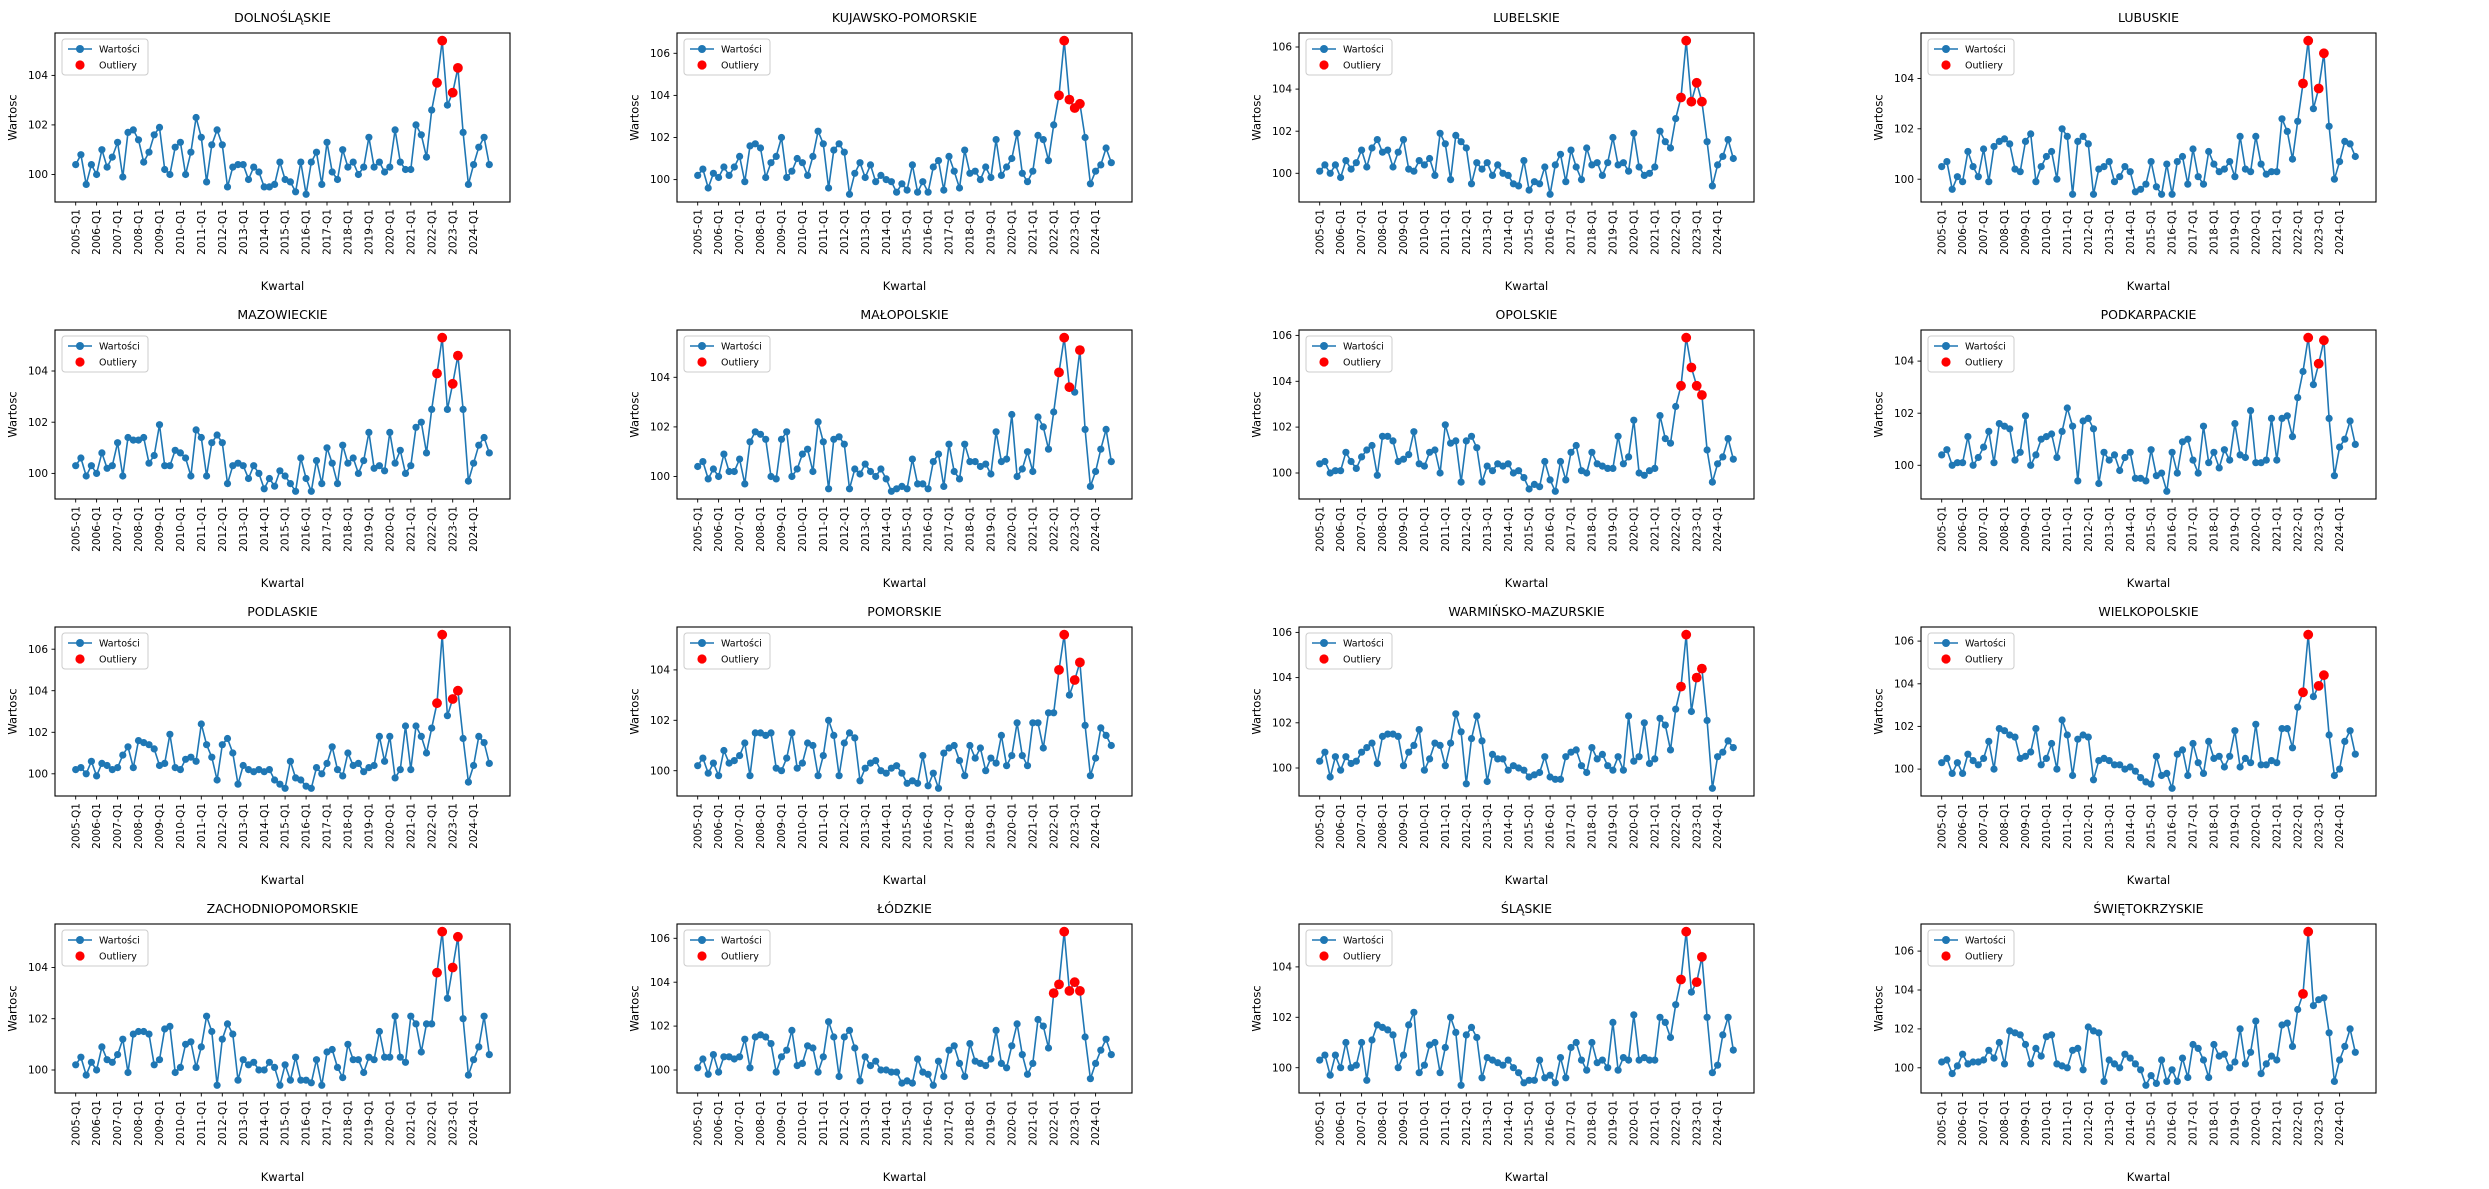 The width and height of the screenshot is (2489, 1189). What do you see at coordinates (1285, 701) in the screenshot?
I see `y-axis-ticks: 100 102 104 106` at bounding box center [1285, 701].